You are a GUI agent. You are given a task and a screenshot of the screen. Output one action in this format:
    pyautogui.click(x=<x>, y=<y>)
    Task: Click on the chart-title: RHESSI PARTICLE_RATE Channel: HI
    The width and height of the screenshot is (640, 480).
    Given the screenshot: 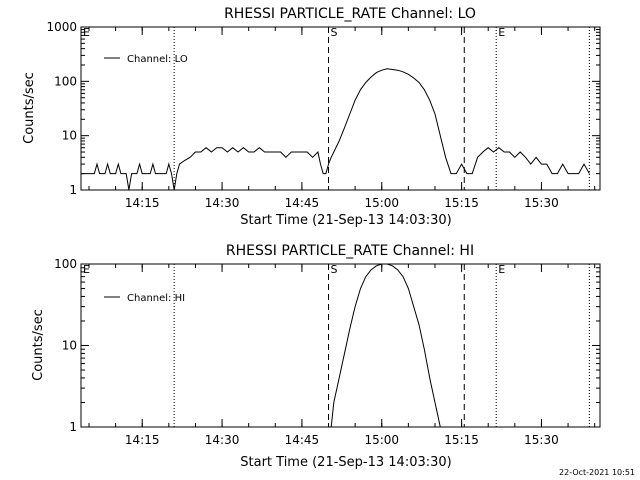 What is the action you would take?
    pyautogui.click(x=350, y=251)
    